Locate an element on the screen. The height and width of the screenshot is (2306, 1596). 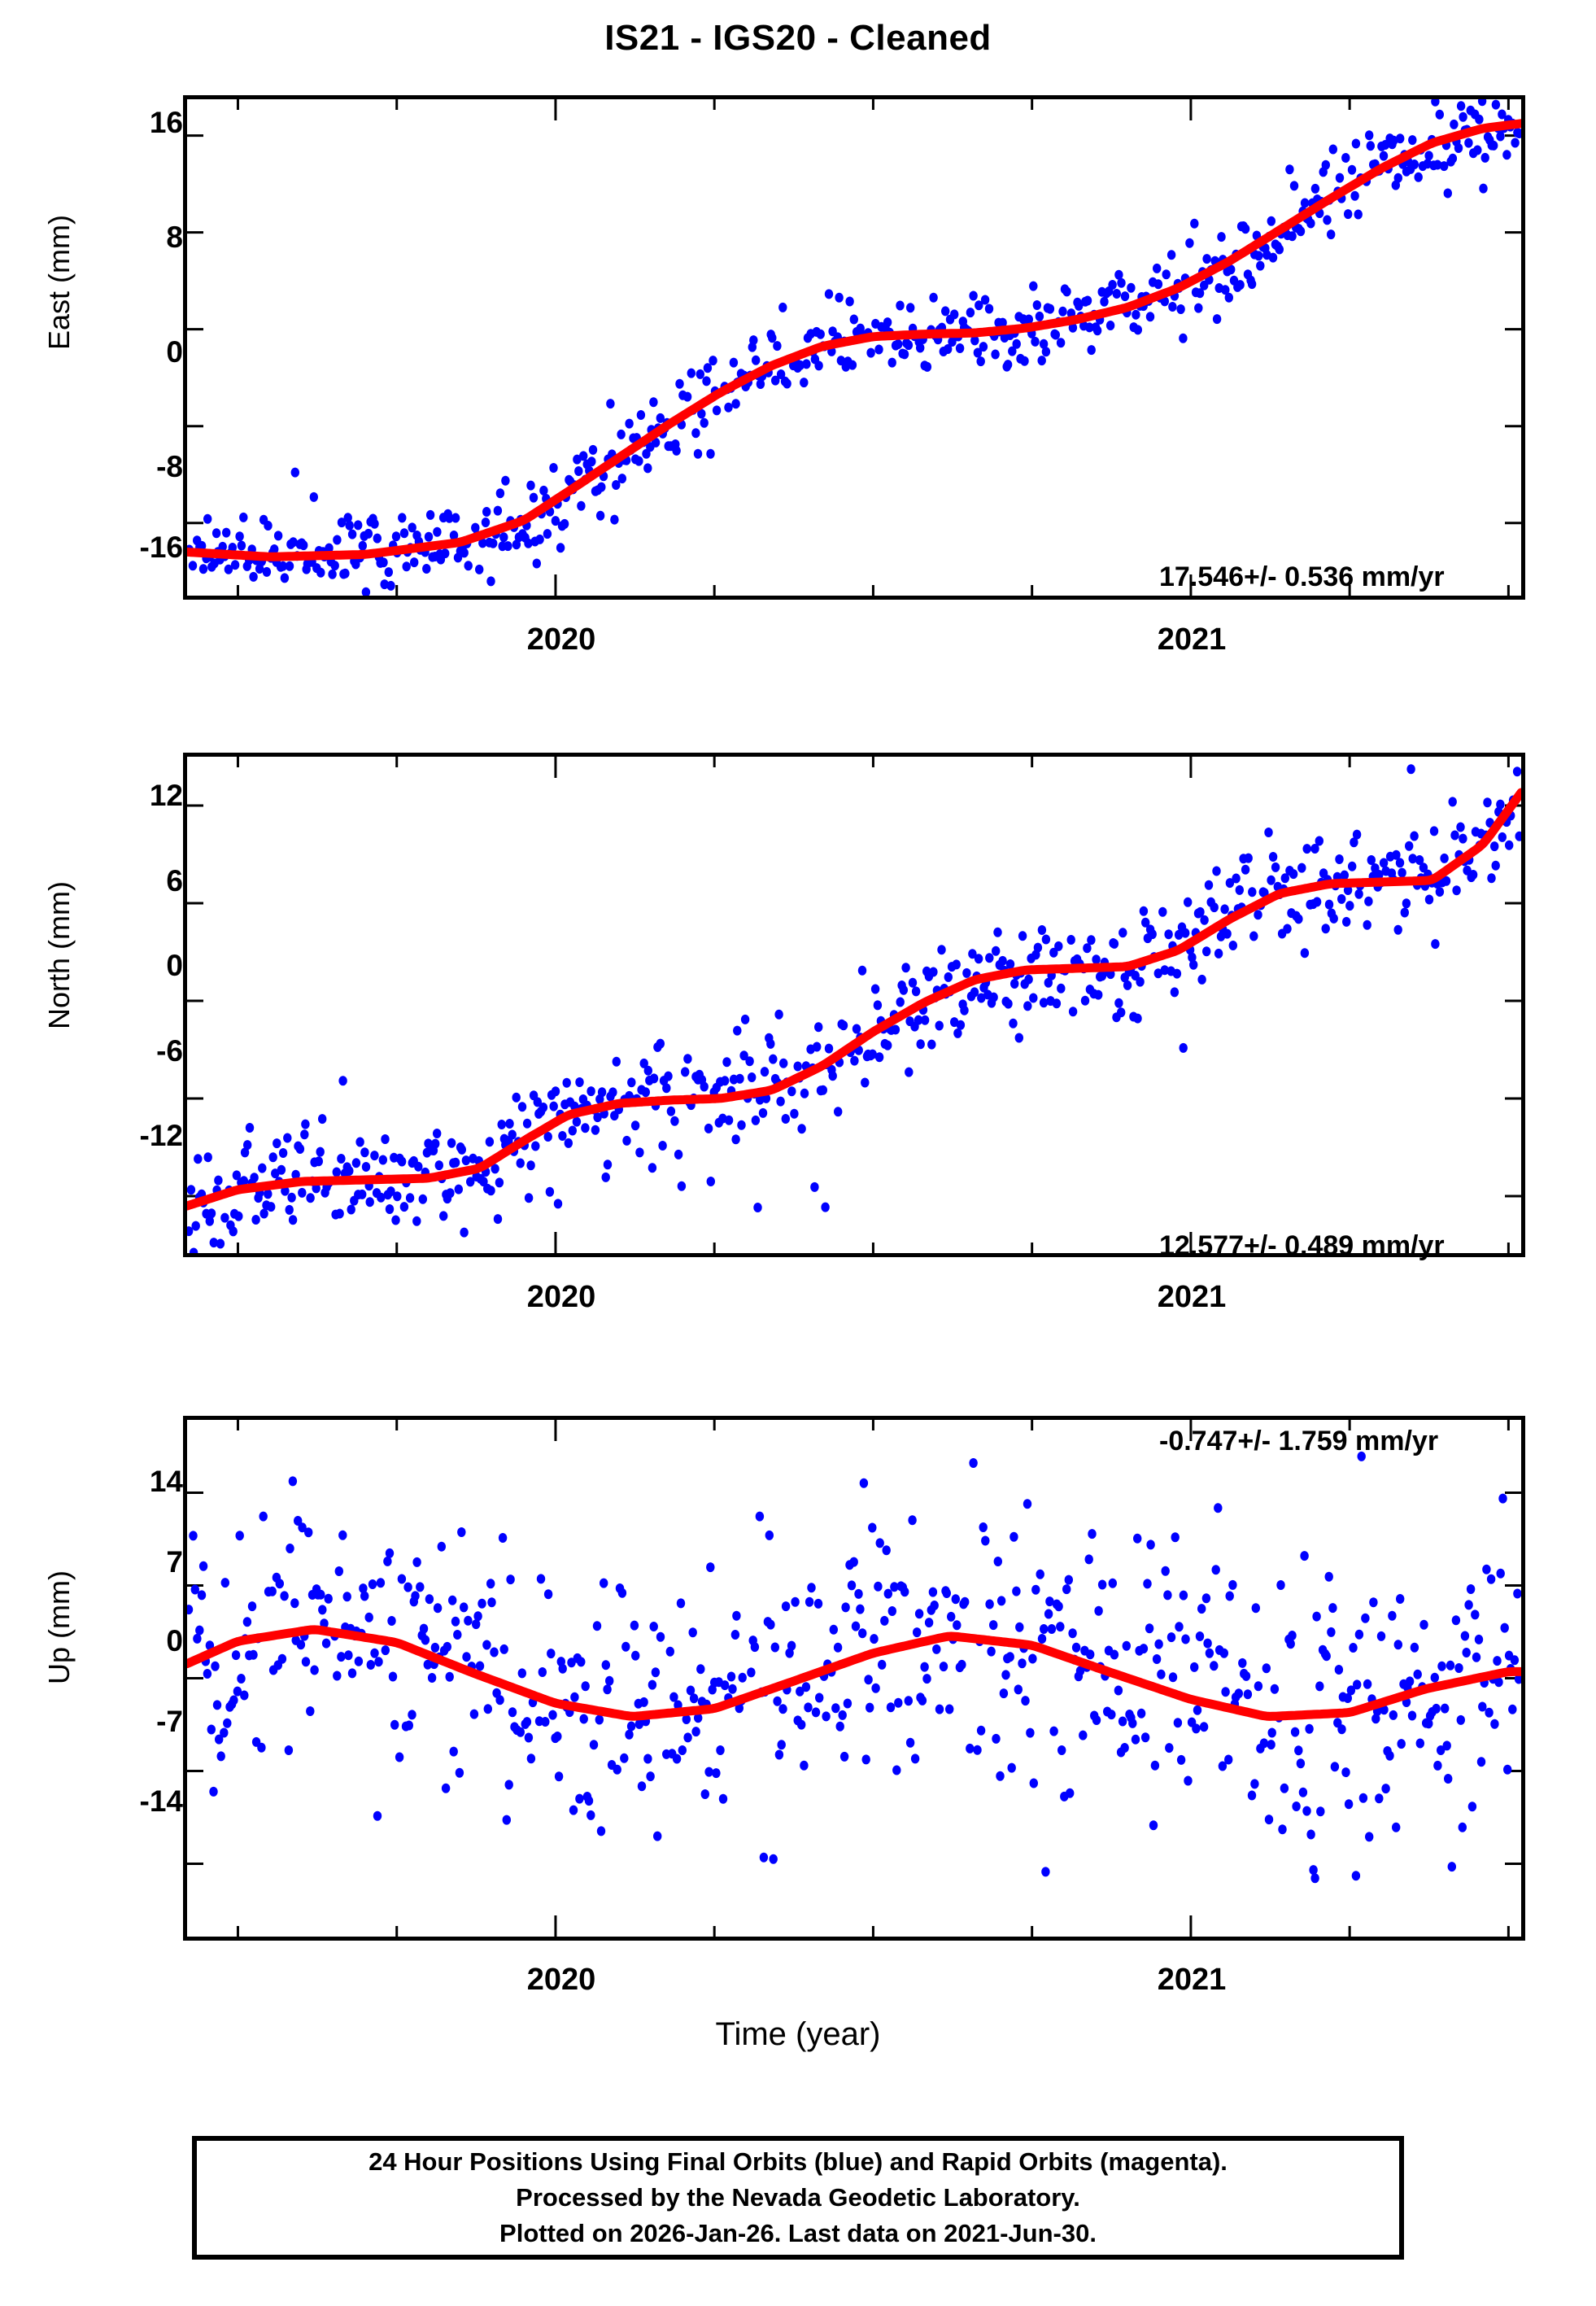
y-axis-label-east: East (mm) is located at coordinates (59, 282).